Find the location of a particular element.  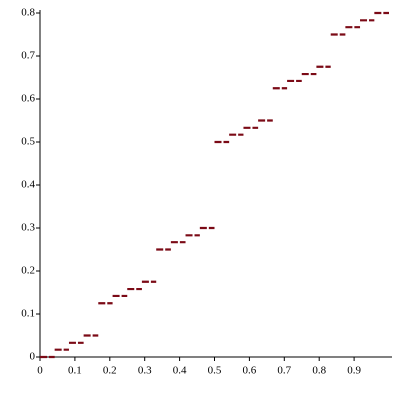

y-tick-label: 0.8 is located at coordinates (28, 13).